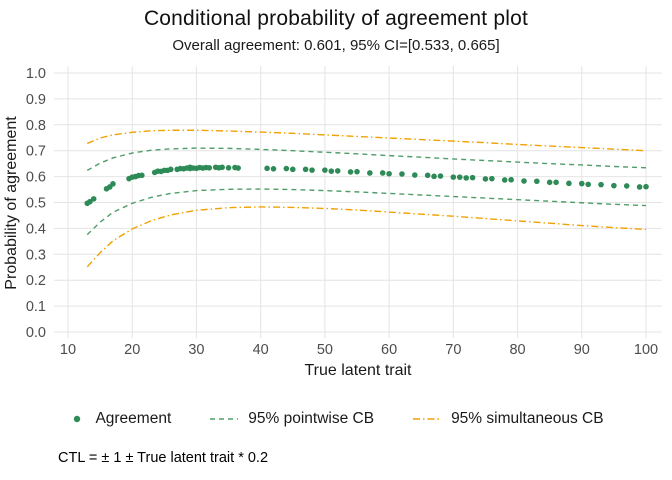 The image size is (672, 480). What do you see at coordinates (11, 203) in the screenshot?
I see `y-axis-label: Probability of agreement` at bounding box center [11, 203].